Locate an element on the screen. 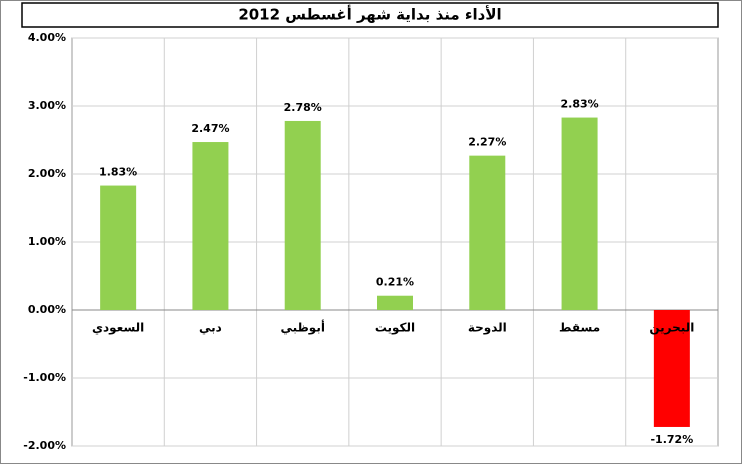  x-tick-label: أبوظبي is located at coordinates (302, 328).